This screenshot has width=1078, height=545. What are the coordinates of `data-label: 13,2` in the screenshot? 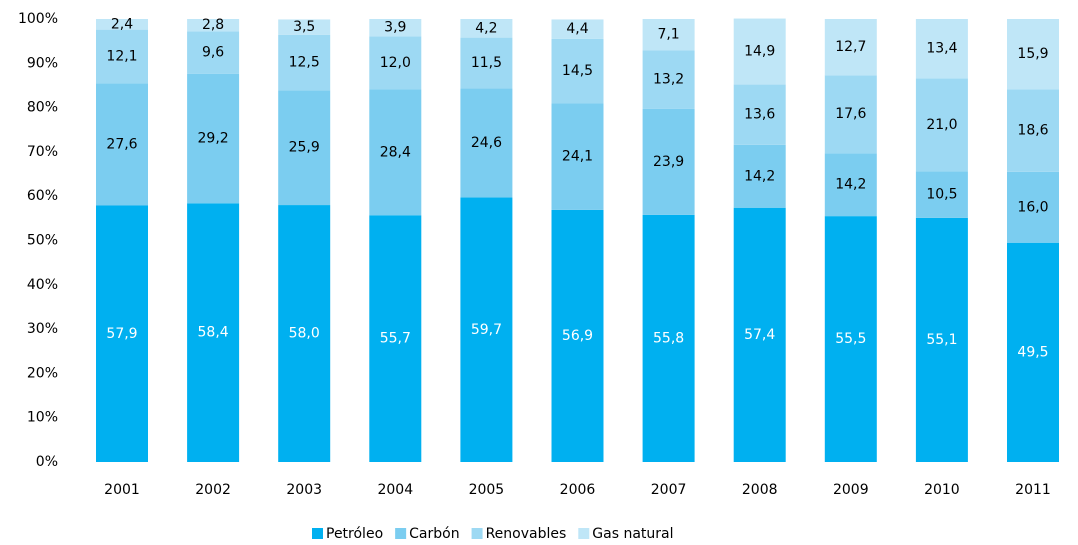 It's located at (668, 80).